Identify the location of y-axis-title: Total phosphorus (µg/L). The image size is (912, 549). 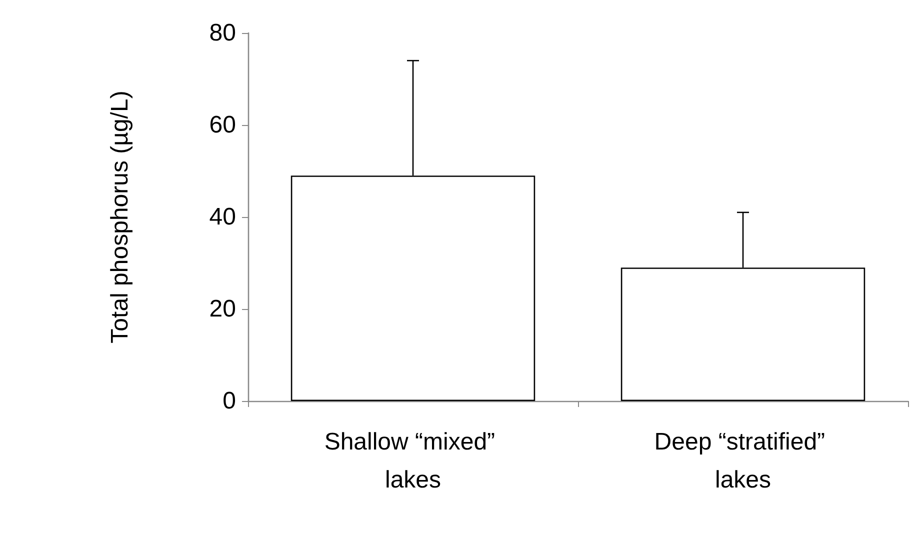
(120, 217).